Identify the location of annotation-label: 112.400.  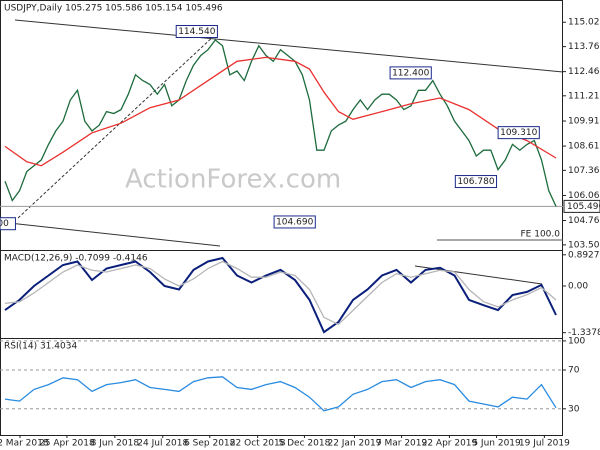
(410, 73).